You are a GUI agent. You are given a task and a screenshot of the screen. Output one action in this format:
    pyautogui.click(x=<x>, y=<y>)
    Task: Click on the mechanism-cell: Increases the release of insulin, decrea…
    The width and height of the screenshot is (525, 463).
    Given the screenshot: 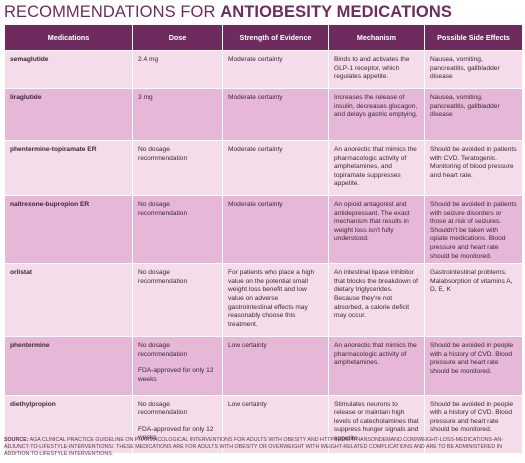 What is the action you would take?
    pyautogui.click(x=376, y=114)
    